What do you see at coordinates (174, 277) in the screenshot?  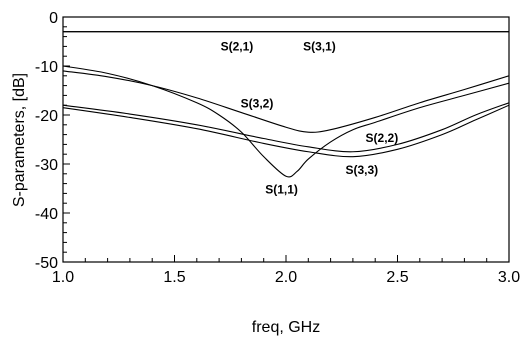 I see `x-tick-label: 1.5` at bounding box center [174, 277].